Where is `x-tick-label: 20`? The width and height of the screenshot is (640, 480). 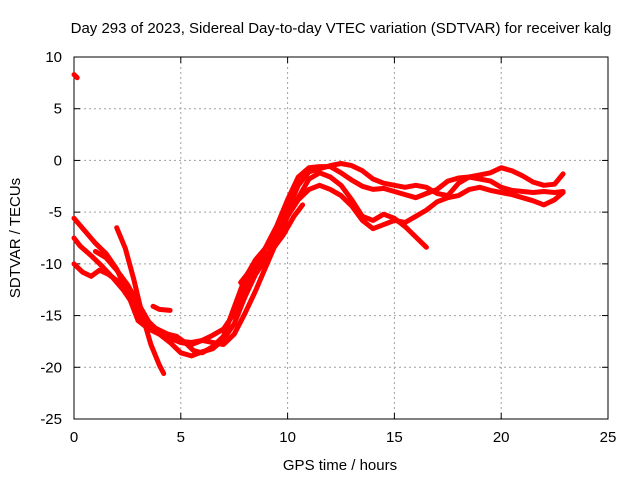 x-tick-label: 20 is located at coordinates (501, 437).